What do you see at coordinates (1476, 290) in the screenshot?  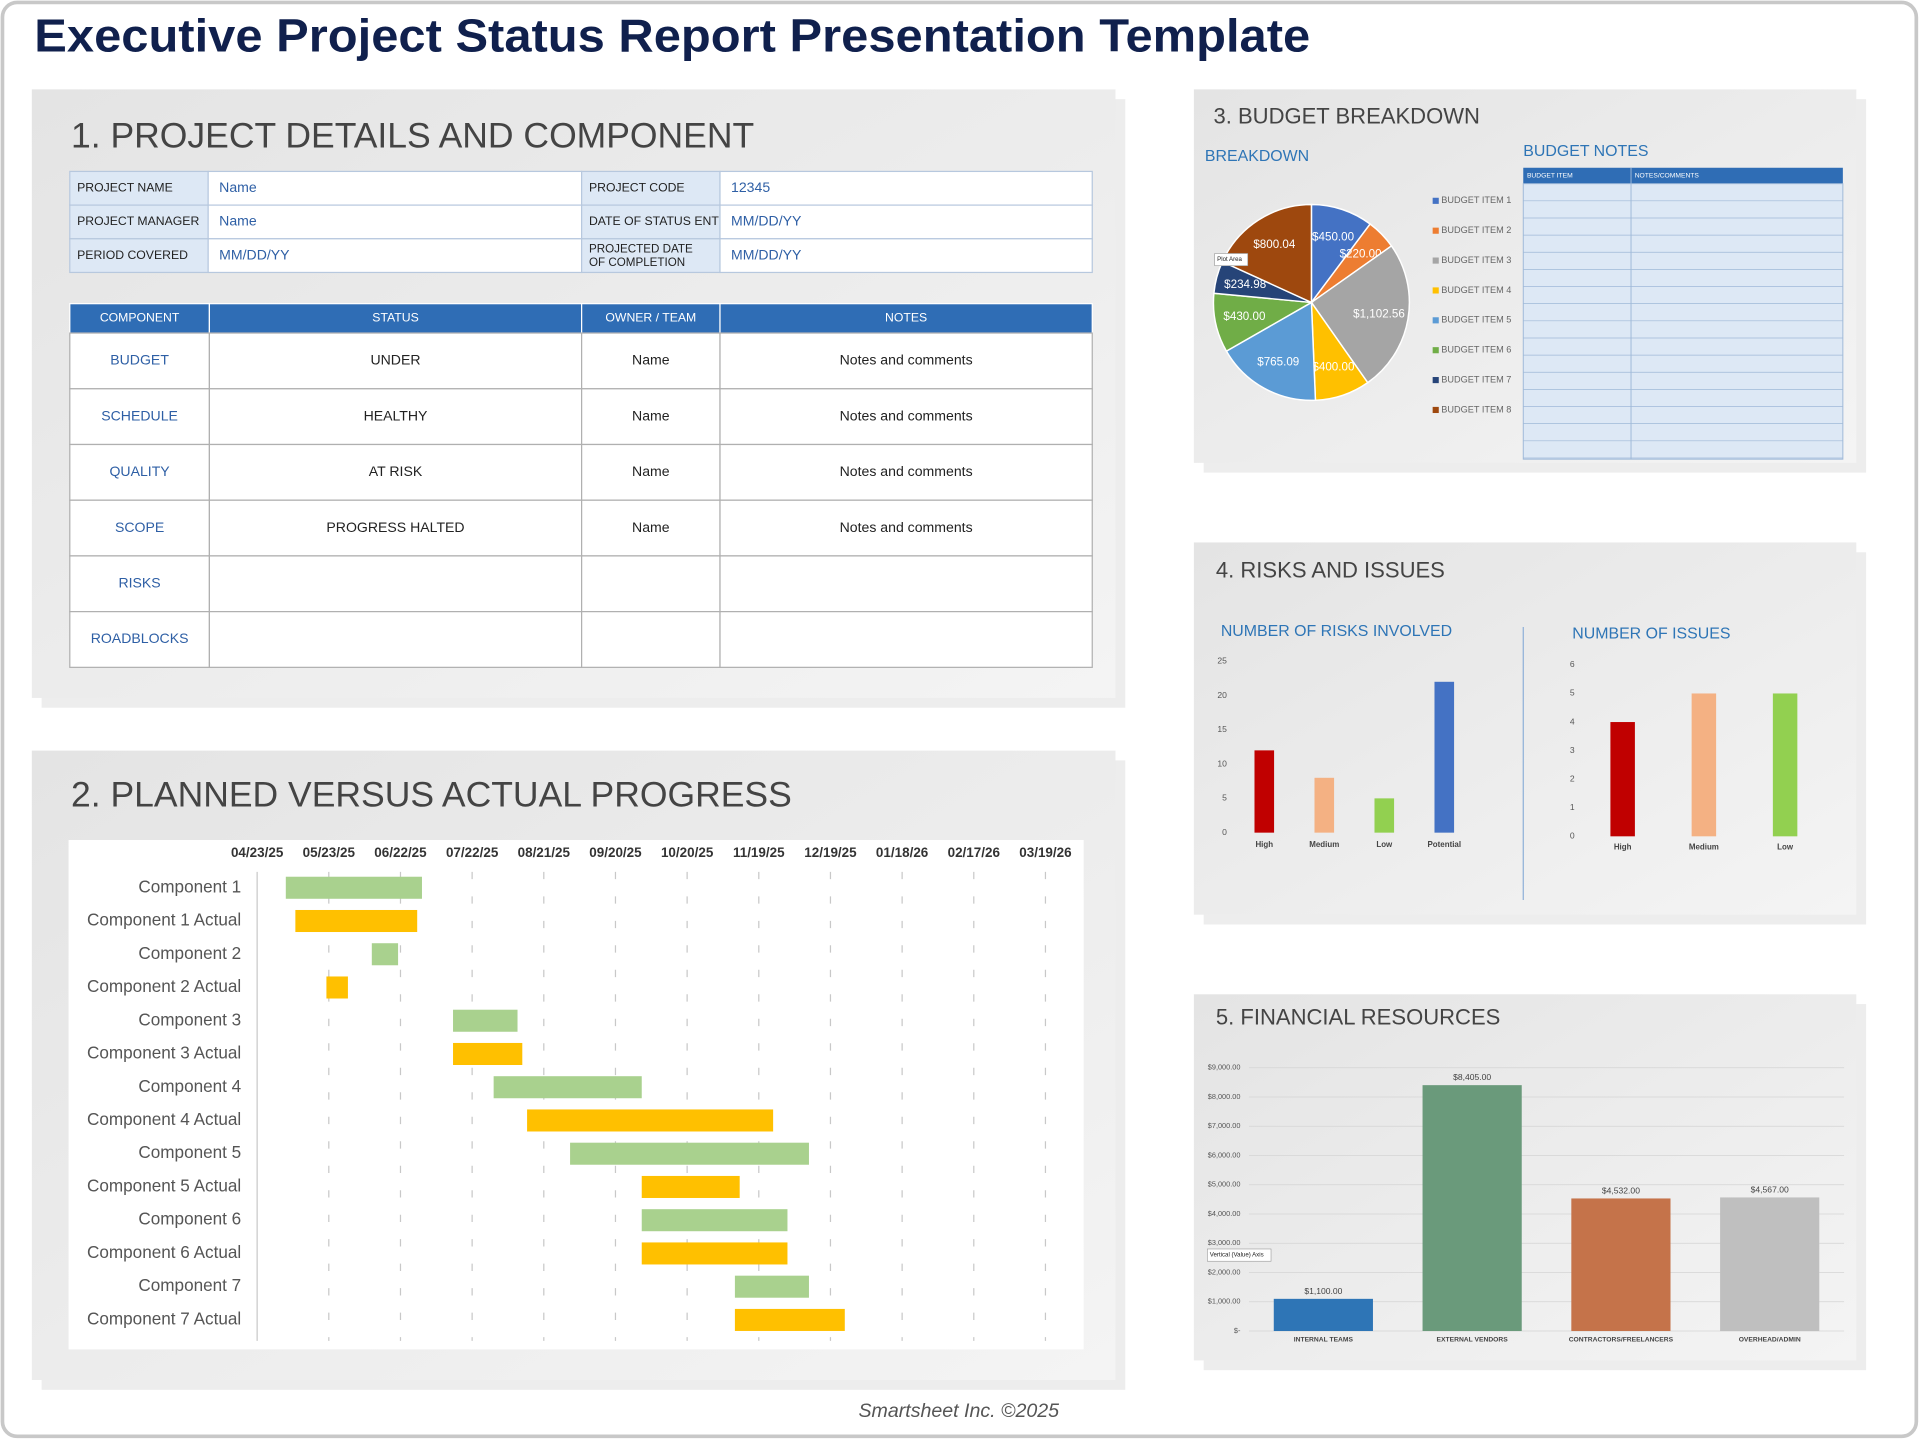 I see `legend-label: BUDGET ITEM 4` at bounding box center [1476, 290].